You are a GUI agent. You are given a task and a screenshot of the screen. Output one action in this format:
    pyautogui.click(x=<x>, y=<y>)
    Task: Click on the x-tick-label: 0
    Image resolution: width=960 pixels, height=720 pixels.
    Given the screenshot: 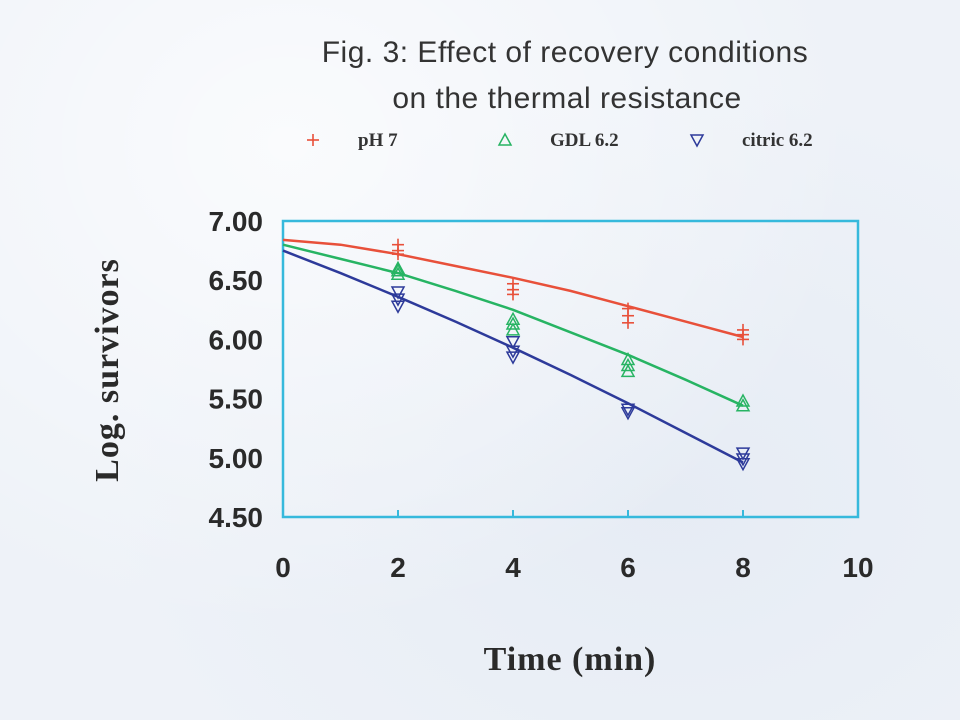 What is the action you would take?
    pyautogui.click(x=283, y=567)
    